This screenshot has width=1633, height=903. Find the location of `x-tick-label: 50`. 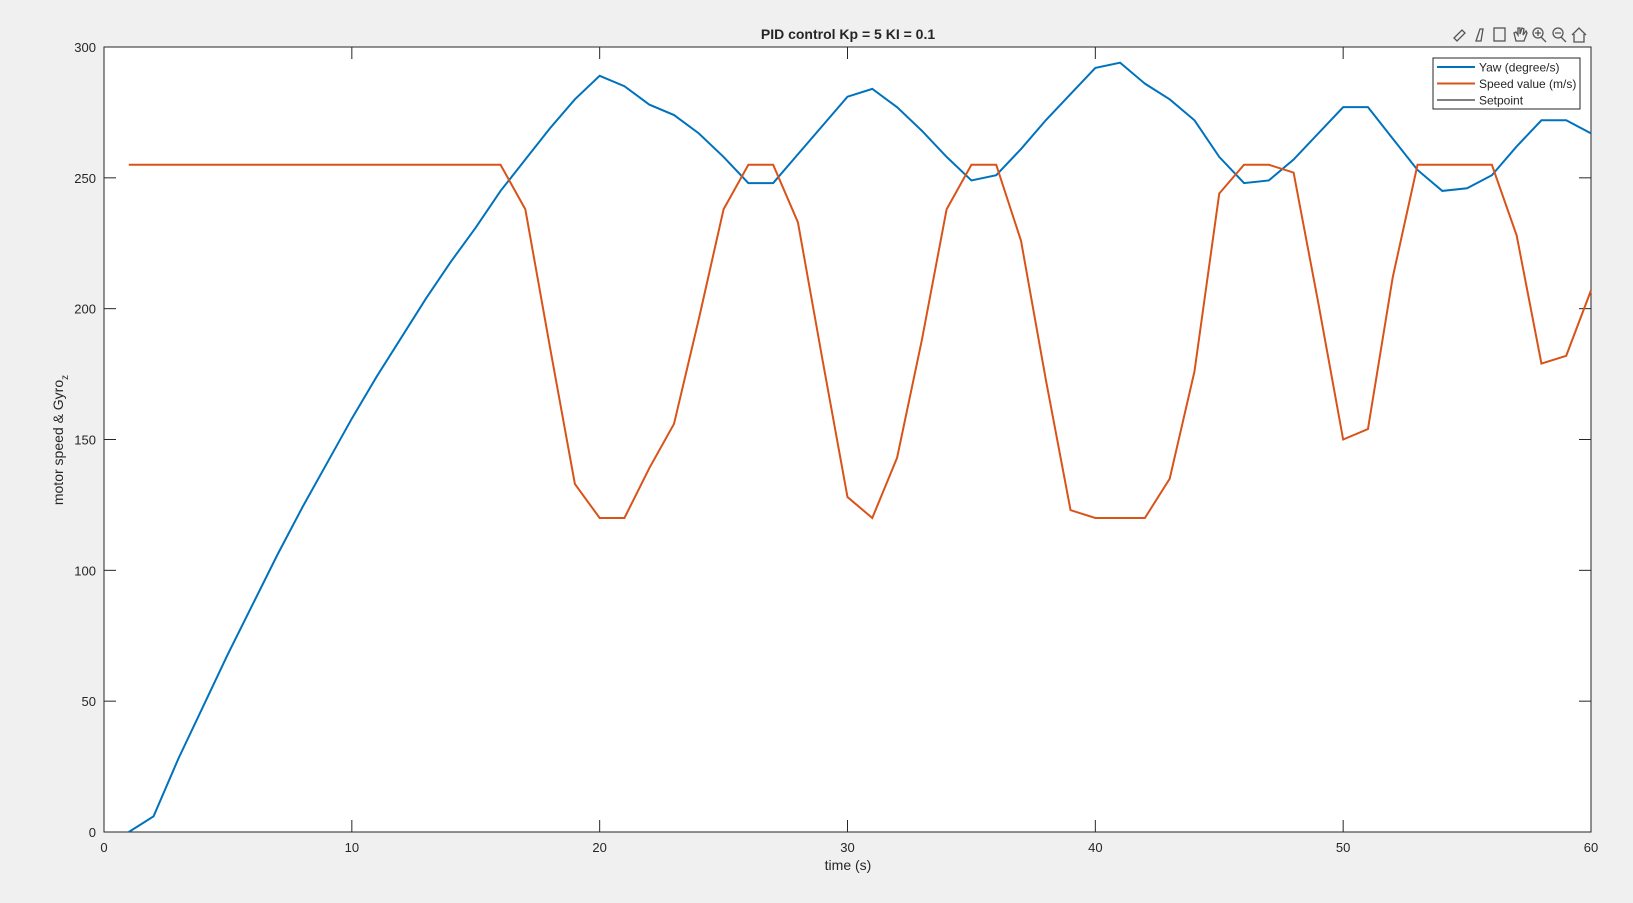

x-tick-label: 50 is located at coordinates (1343, 847).